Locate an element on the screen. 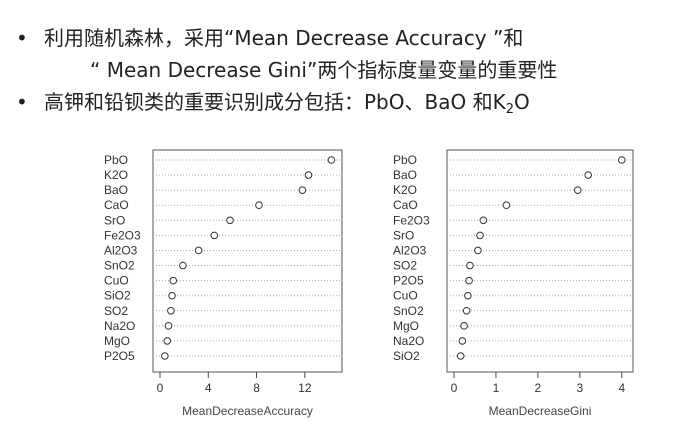 The height and width of the screenshot is (427, 698). x-tick-label: 8 is located at coordinates (256, 388).